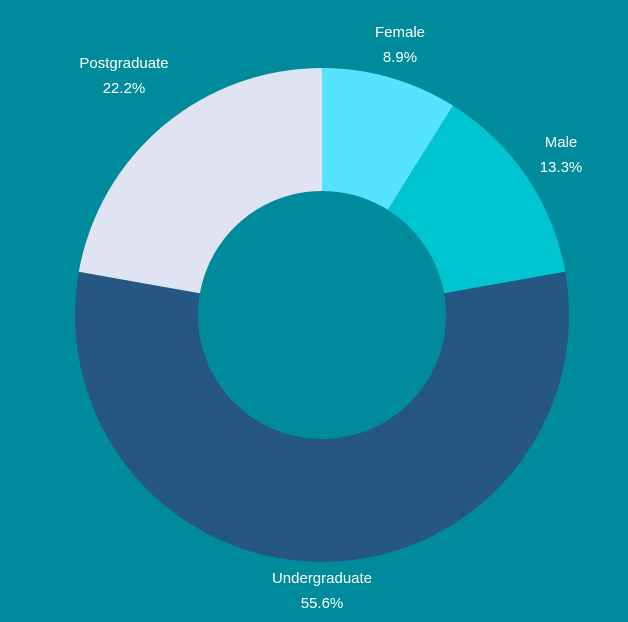  I want to click on slice-label-female: Female, so click(400, 32).